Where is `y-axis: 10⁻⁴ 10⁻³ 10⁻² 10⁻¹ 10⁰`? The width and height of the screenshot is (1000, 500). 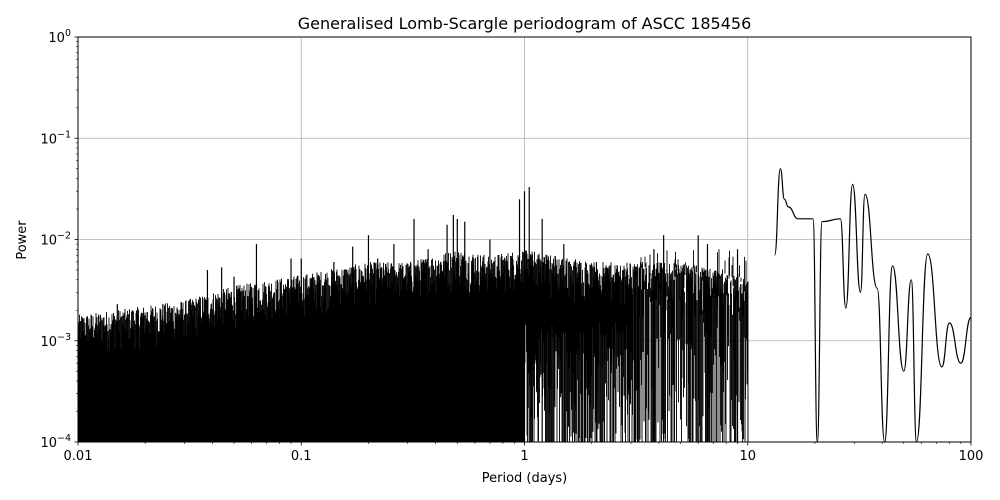
y-axis: 10⁻⁴ 10⁻³ 10⁻² 10⁻¹ 10⁰ is located at coordinates (59, 239).